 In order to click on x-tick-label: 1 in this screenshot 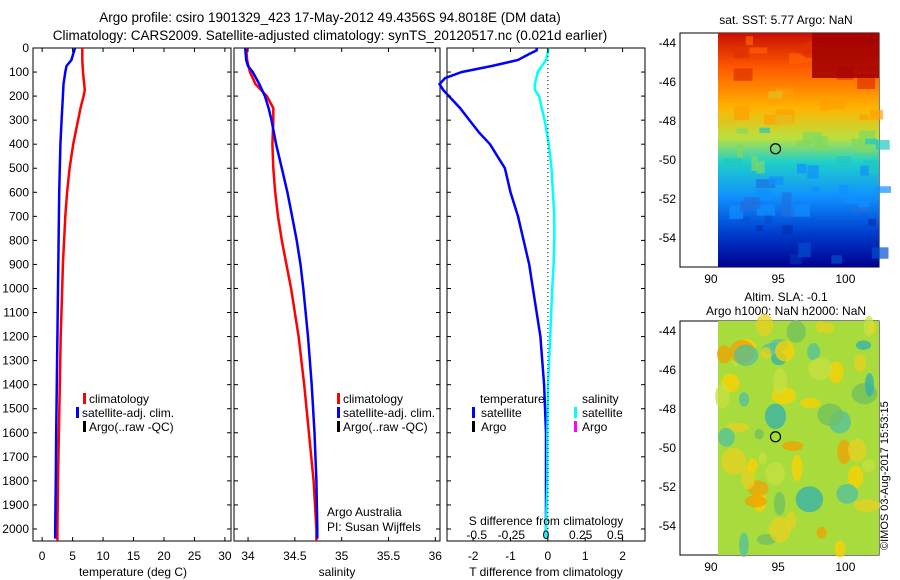, I will do `click(585, 556)`.